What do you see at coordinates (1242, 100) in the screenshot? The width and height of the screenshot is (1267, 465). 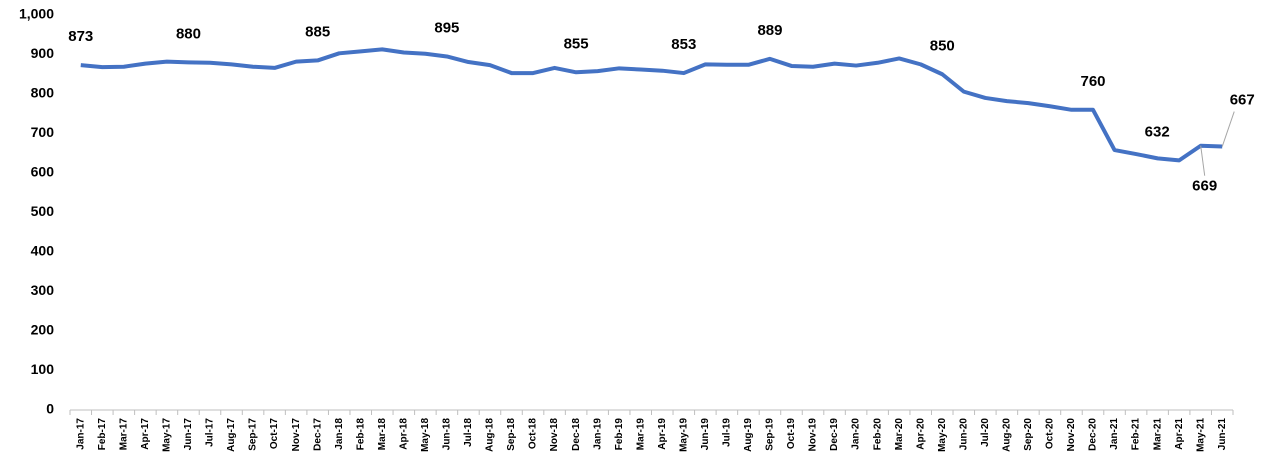 I see `data-label: 667` at bounding box center [1242, 100].